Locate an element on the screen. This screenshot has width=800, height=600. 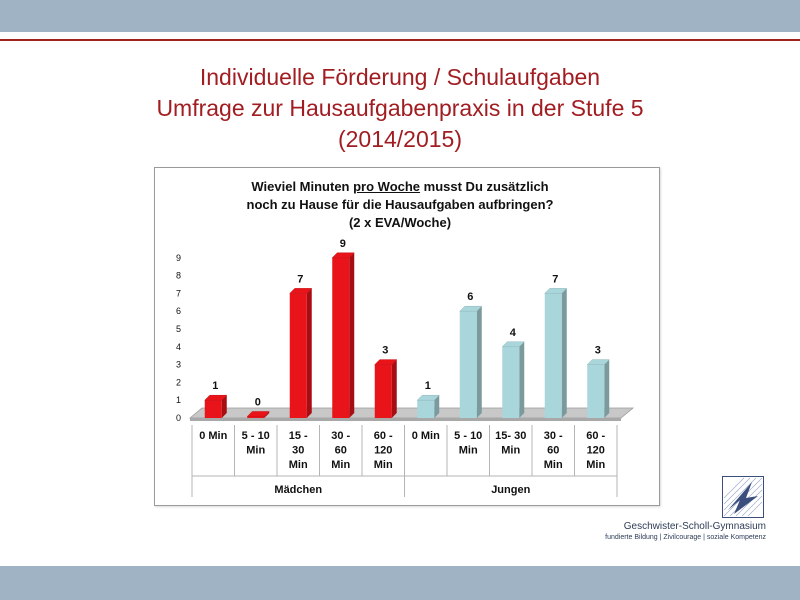
y-tick-label: 9 is located at coordinates (178, 258).